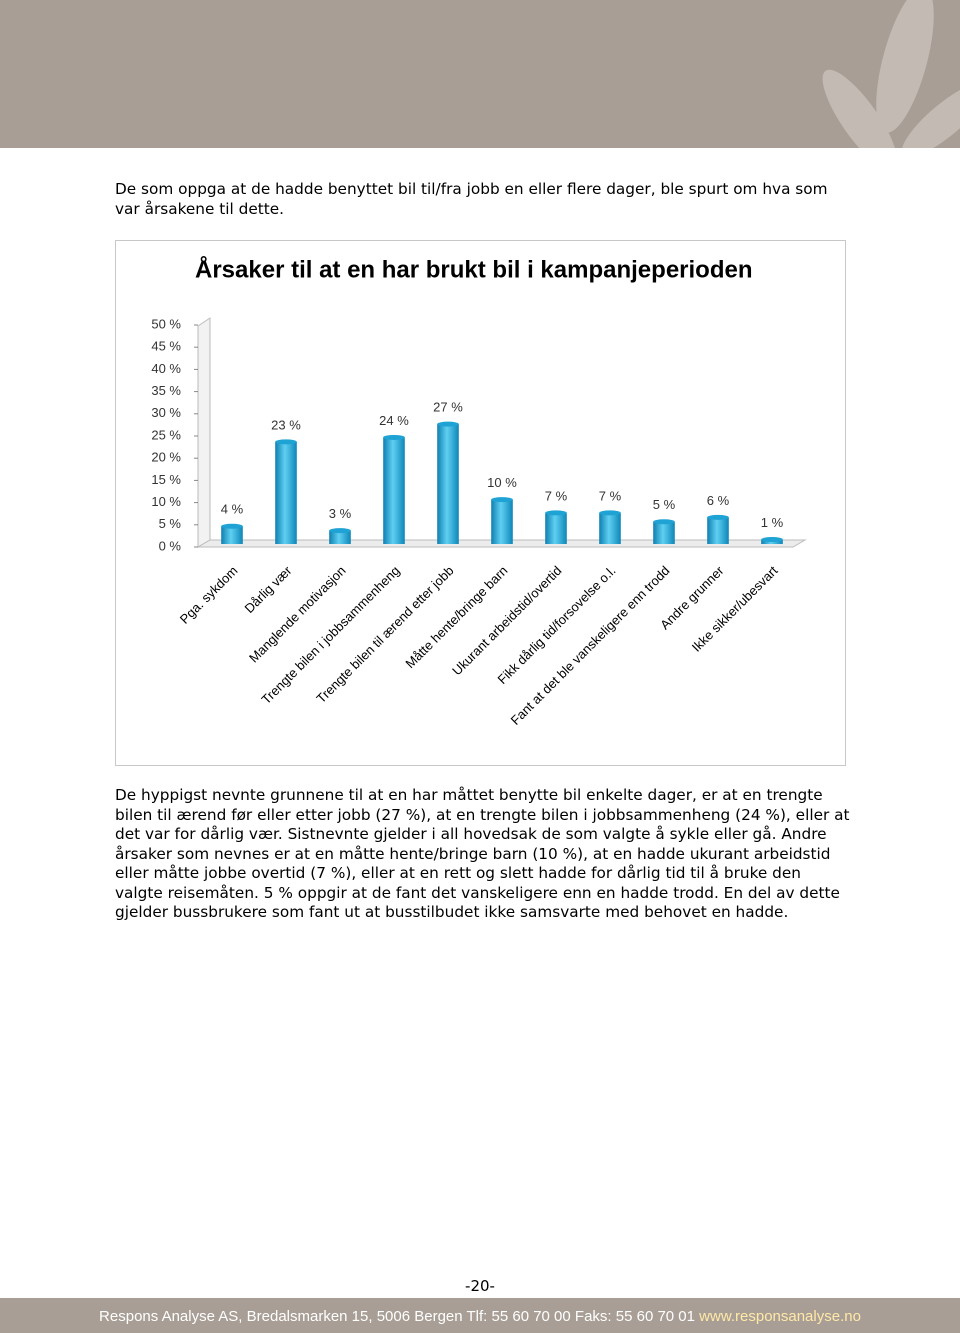 This screenshot has height=1333, width=960. Describe the element at coordinates (204, 432) in the screenshot. I see `back-wall` at that location.